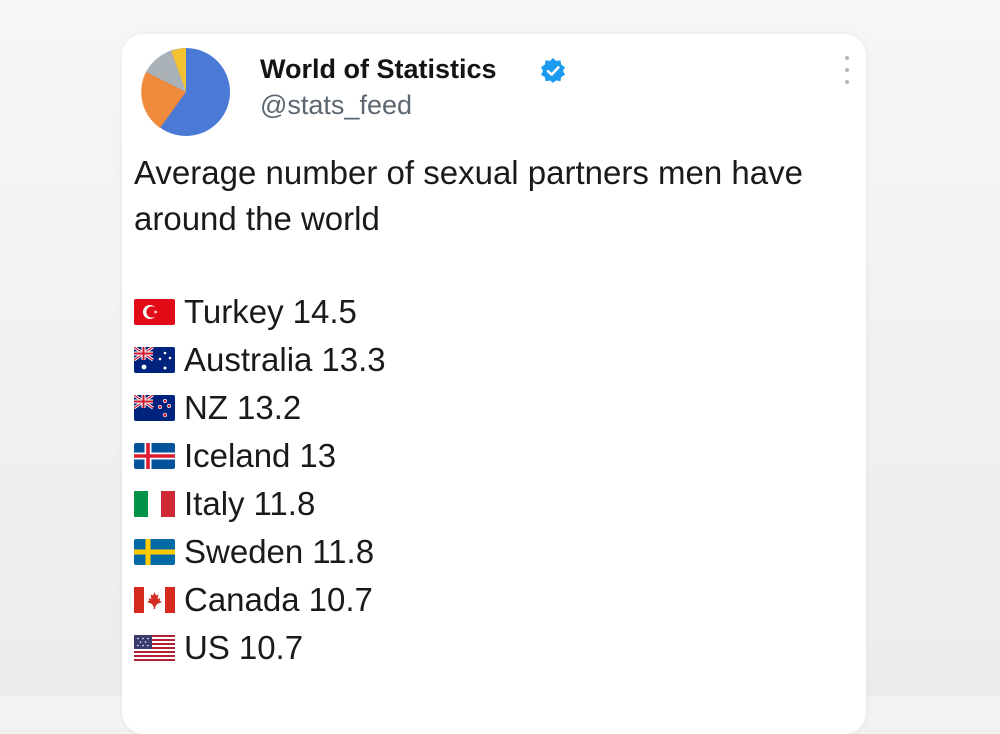 The image size is (1000, 734). Describe the element at coordinates (154, 600) in the screenshot. I see `canada-flag-icon` at that location.